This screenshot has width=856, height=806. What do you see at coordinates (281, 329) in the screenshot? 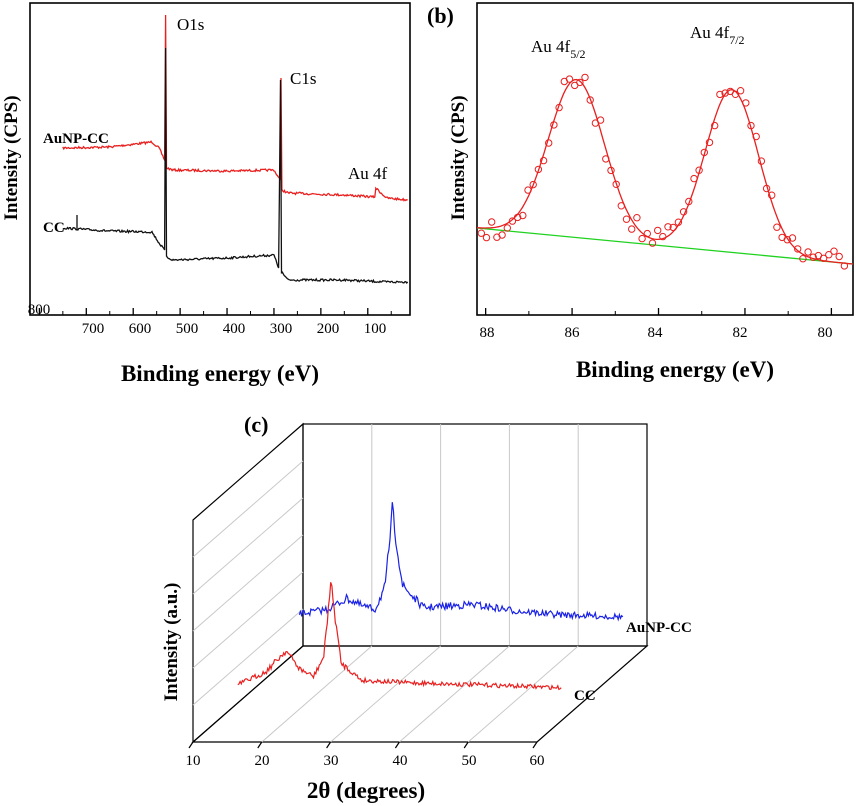
I see `a-tick-label: 300` at bounding box center [281, 329].